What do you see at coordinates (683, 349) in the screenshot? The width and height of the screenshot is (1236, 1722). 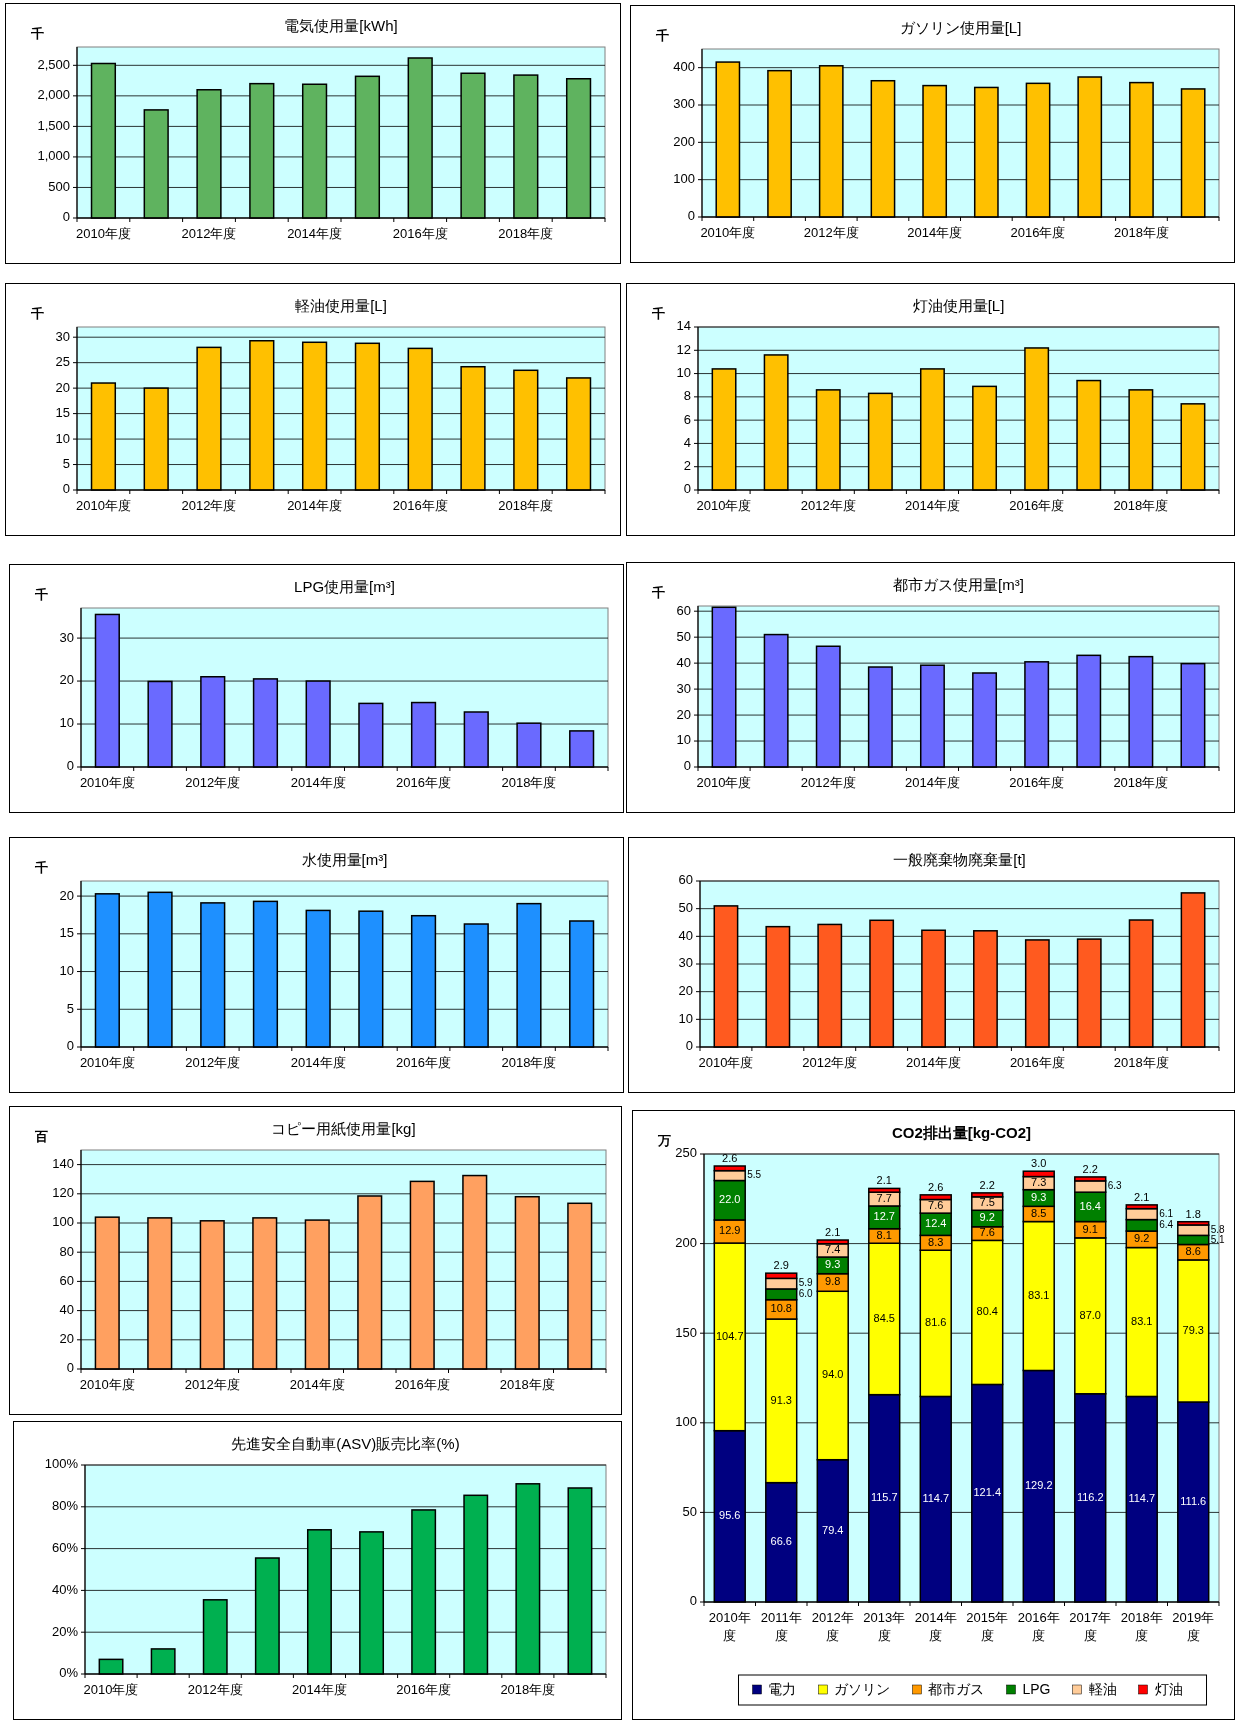 I see `y-tick-label: 12` at bounding box center [683, 349].